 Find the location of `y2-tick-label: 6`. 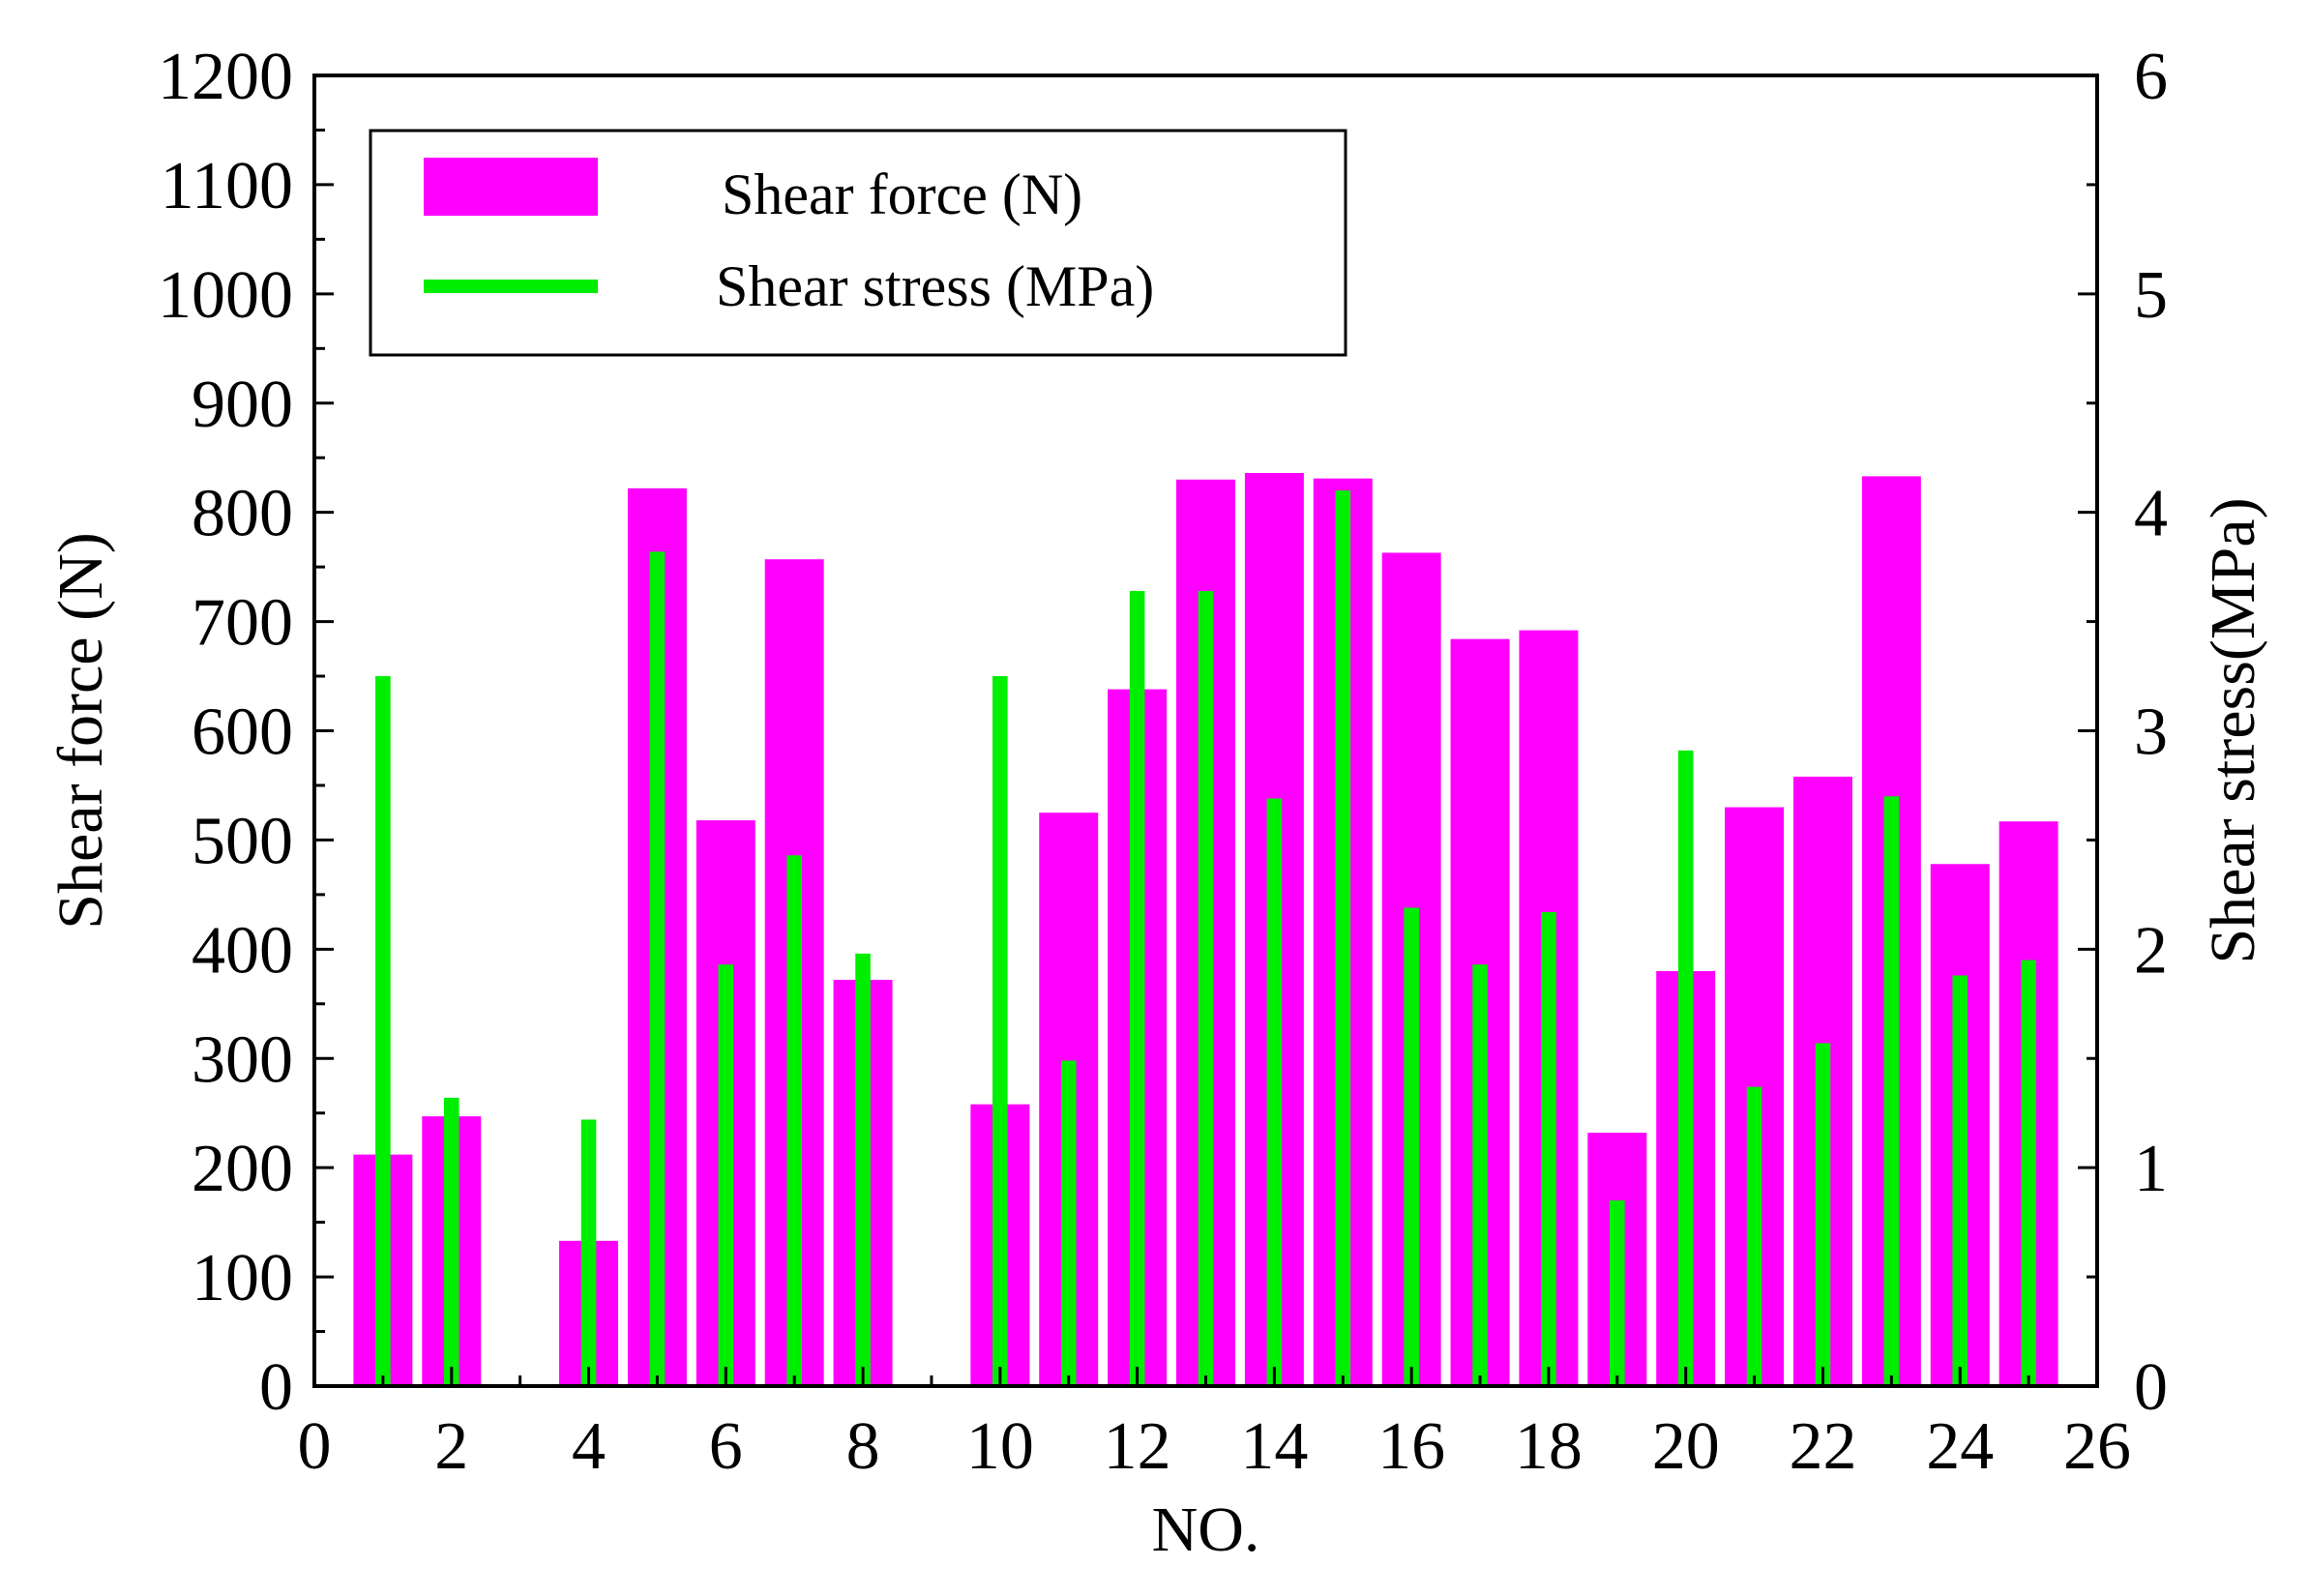

y2-tick-label: 6 is located at coordinates (2151, 77).